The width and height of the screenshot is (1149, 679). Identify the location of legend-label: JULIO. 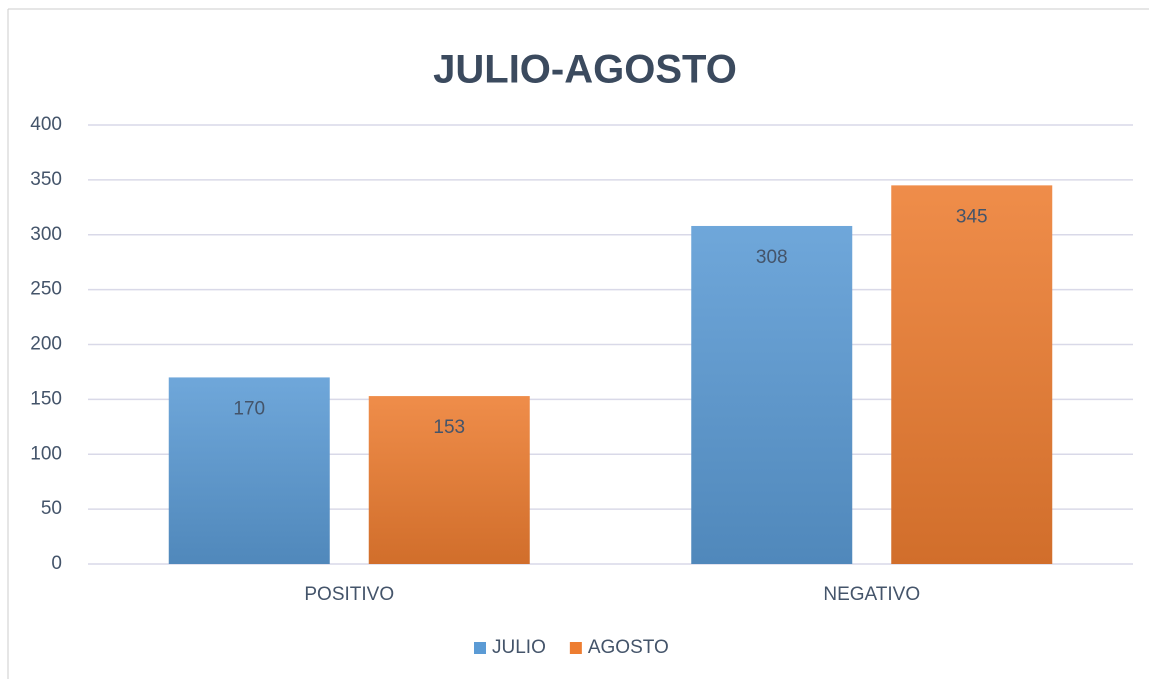
(519, 647).